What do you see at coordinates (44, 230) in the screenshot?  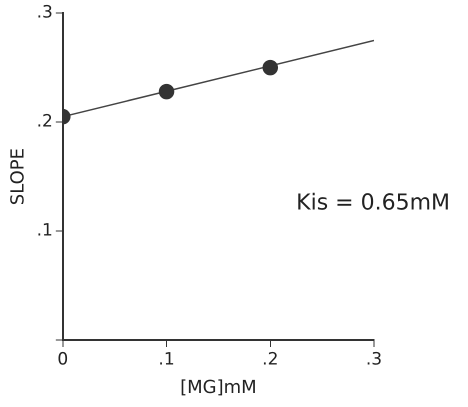 I see `y-tick-label: .1` at bounding box center [44, 230].